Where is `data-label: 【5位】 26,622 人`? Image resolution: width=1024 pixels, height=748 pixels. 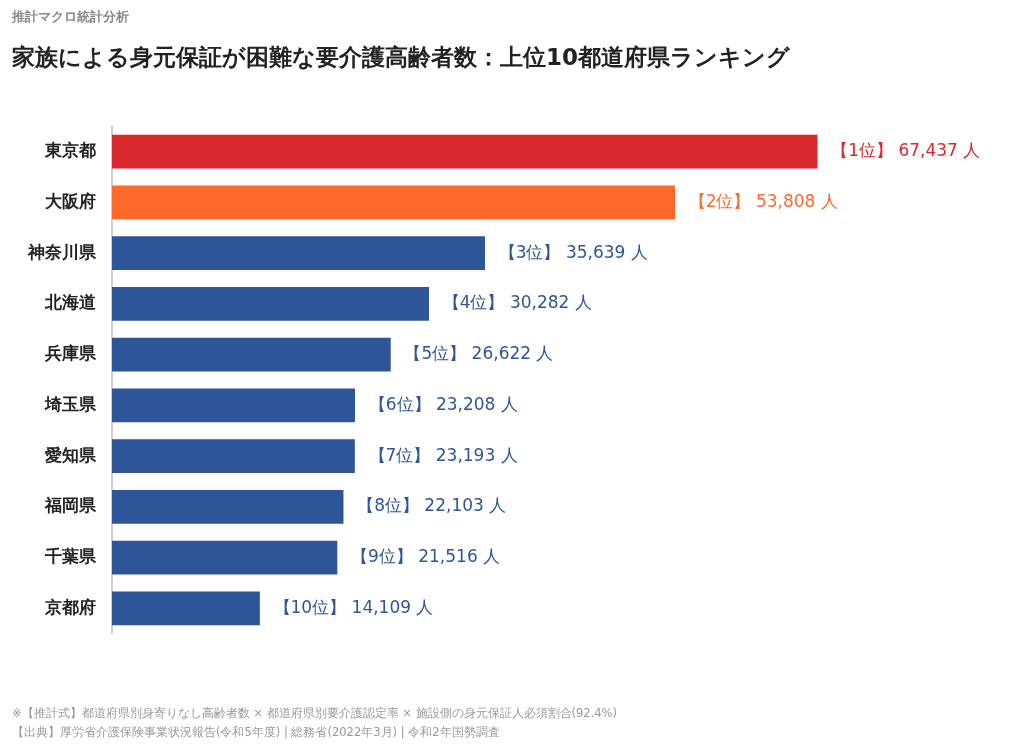
data-label: 【5位】 26,622 人 is located at coordinates (479, 353).